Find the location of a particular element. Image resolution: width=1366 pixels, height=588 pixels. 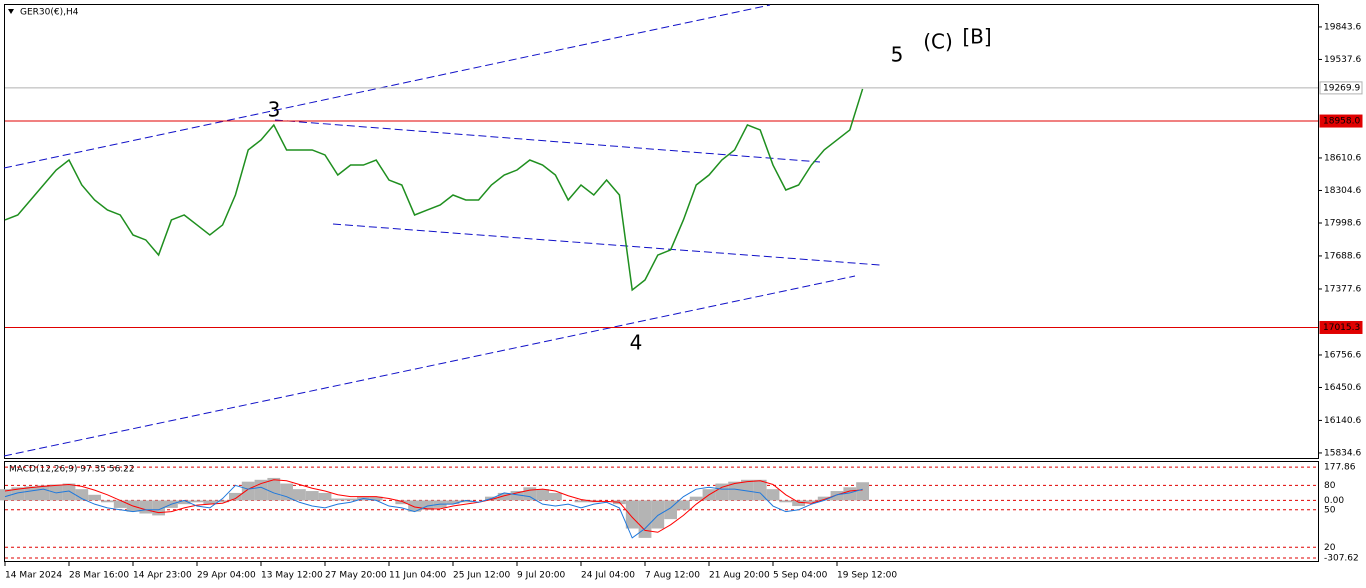

x-tick-label: 13 May 12:00 is located at coordinates (292, 576).